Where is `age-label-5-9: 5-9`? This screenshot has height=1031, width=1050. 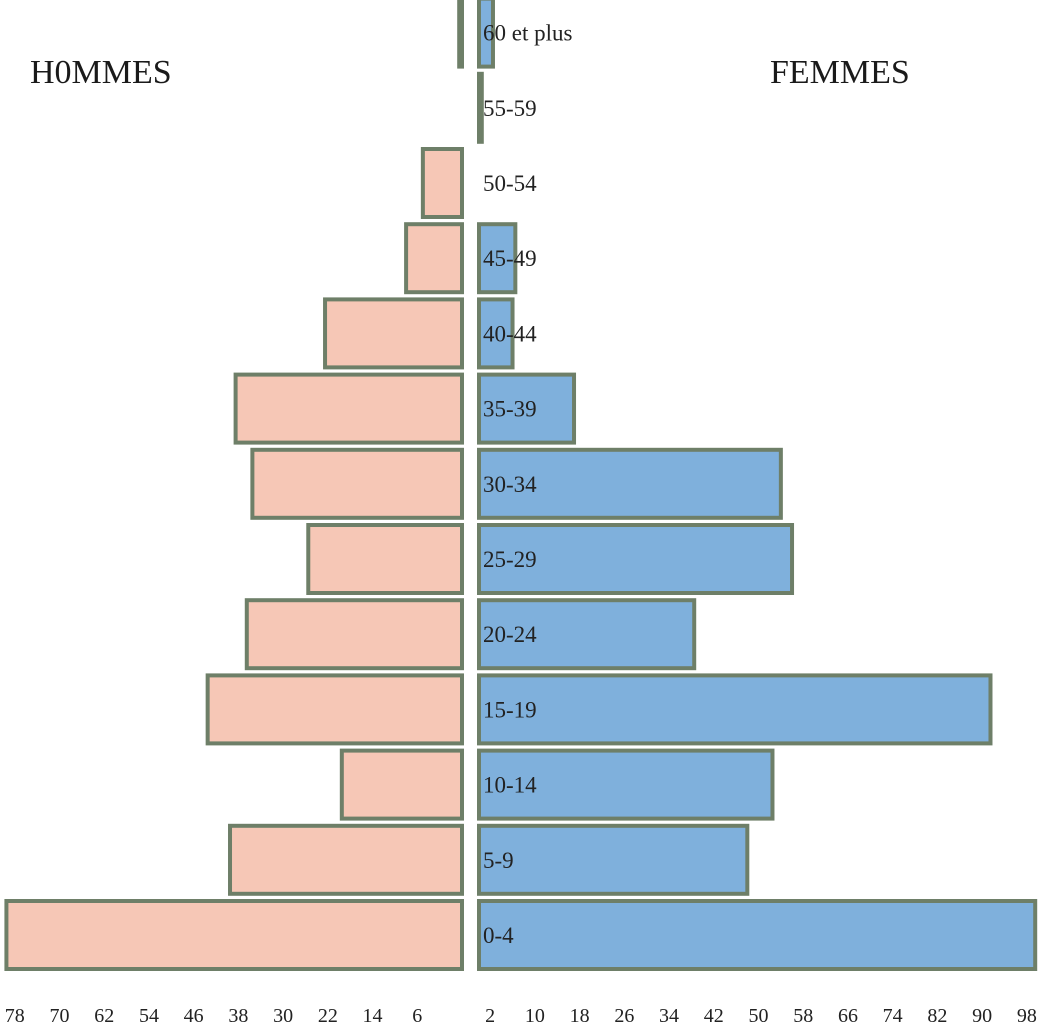 age-label-5-9: 5-9 is located at coordinates (498, 860).